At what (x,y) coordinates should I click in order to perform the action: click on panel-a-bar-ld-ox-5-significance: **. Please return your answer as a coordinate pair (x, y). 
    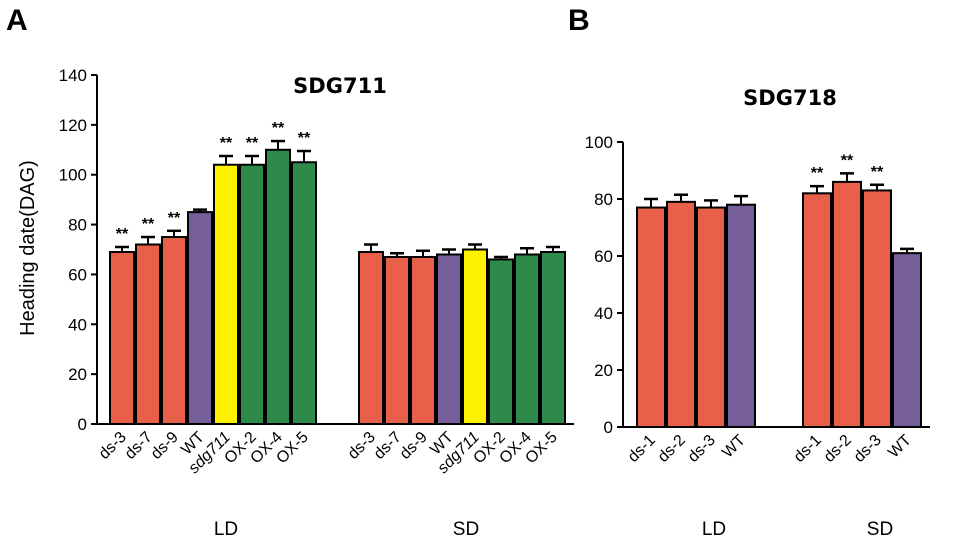
    Looking at the image, I should click on (304, 138).